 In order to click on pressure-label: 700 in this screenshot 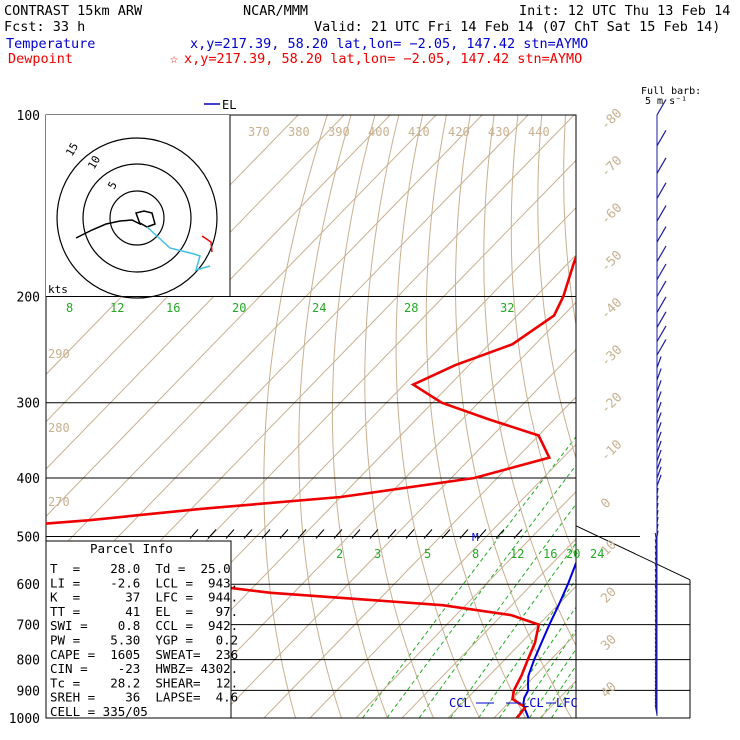, I will do `click(28, 626)`.